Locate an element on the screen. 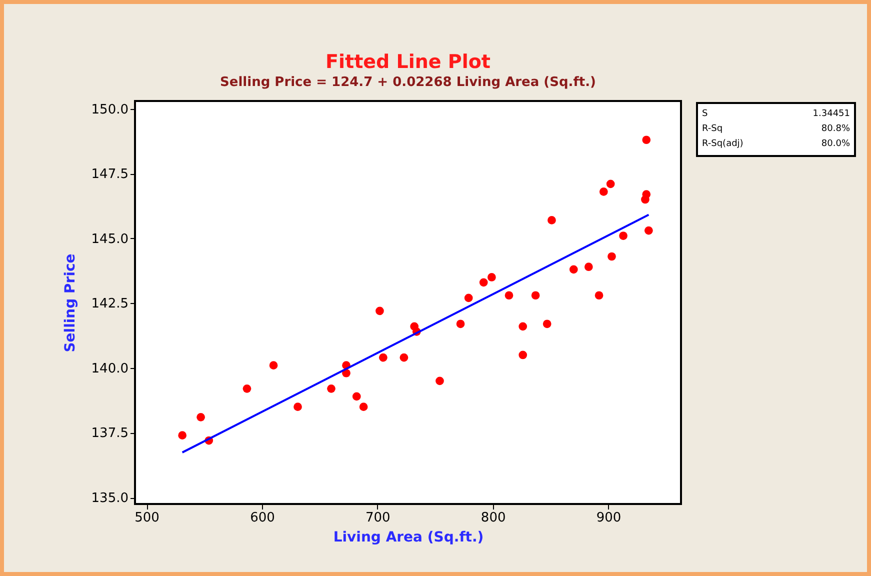  y-axis-title: Selling Price is located at coordinates (70, 303).